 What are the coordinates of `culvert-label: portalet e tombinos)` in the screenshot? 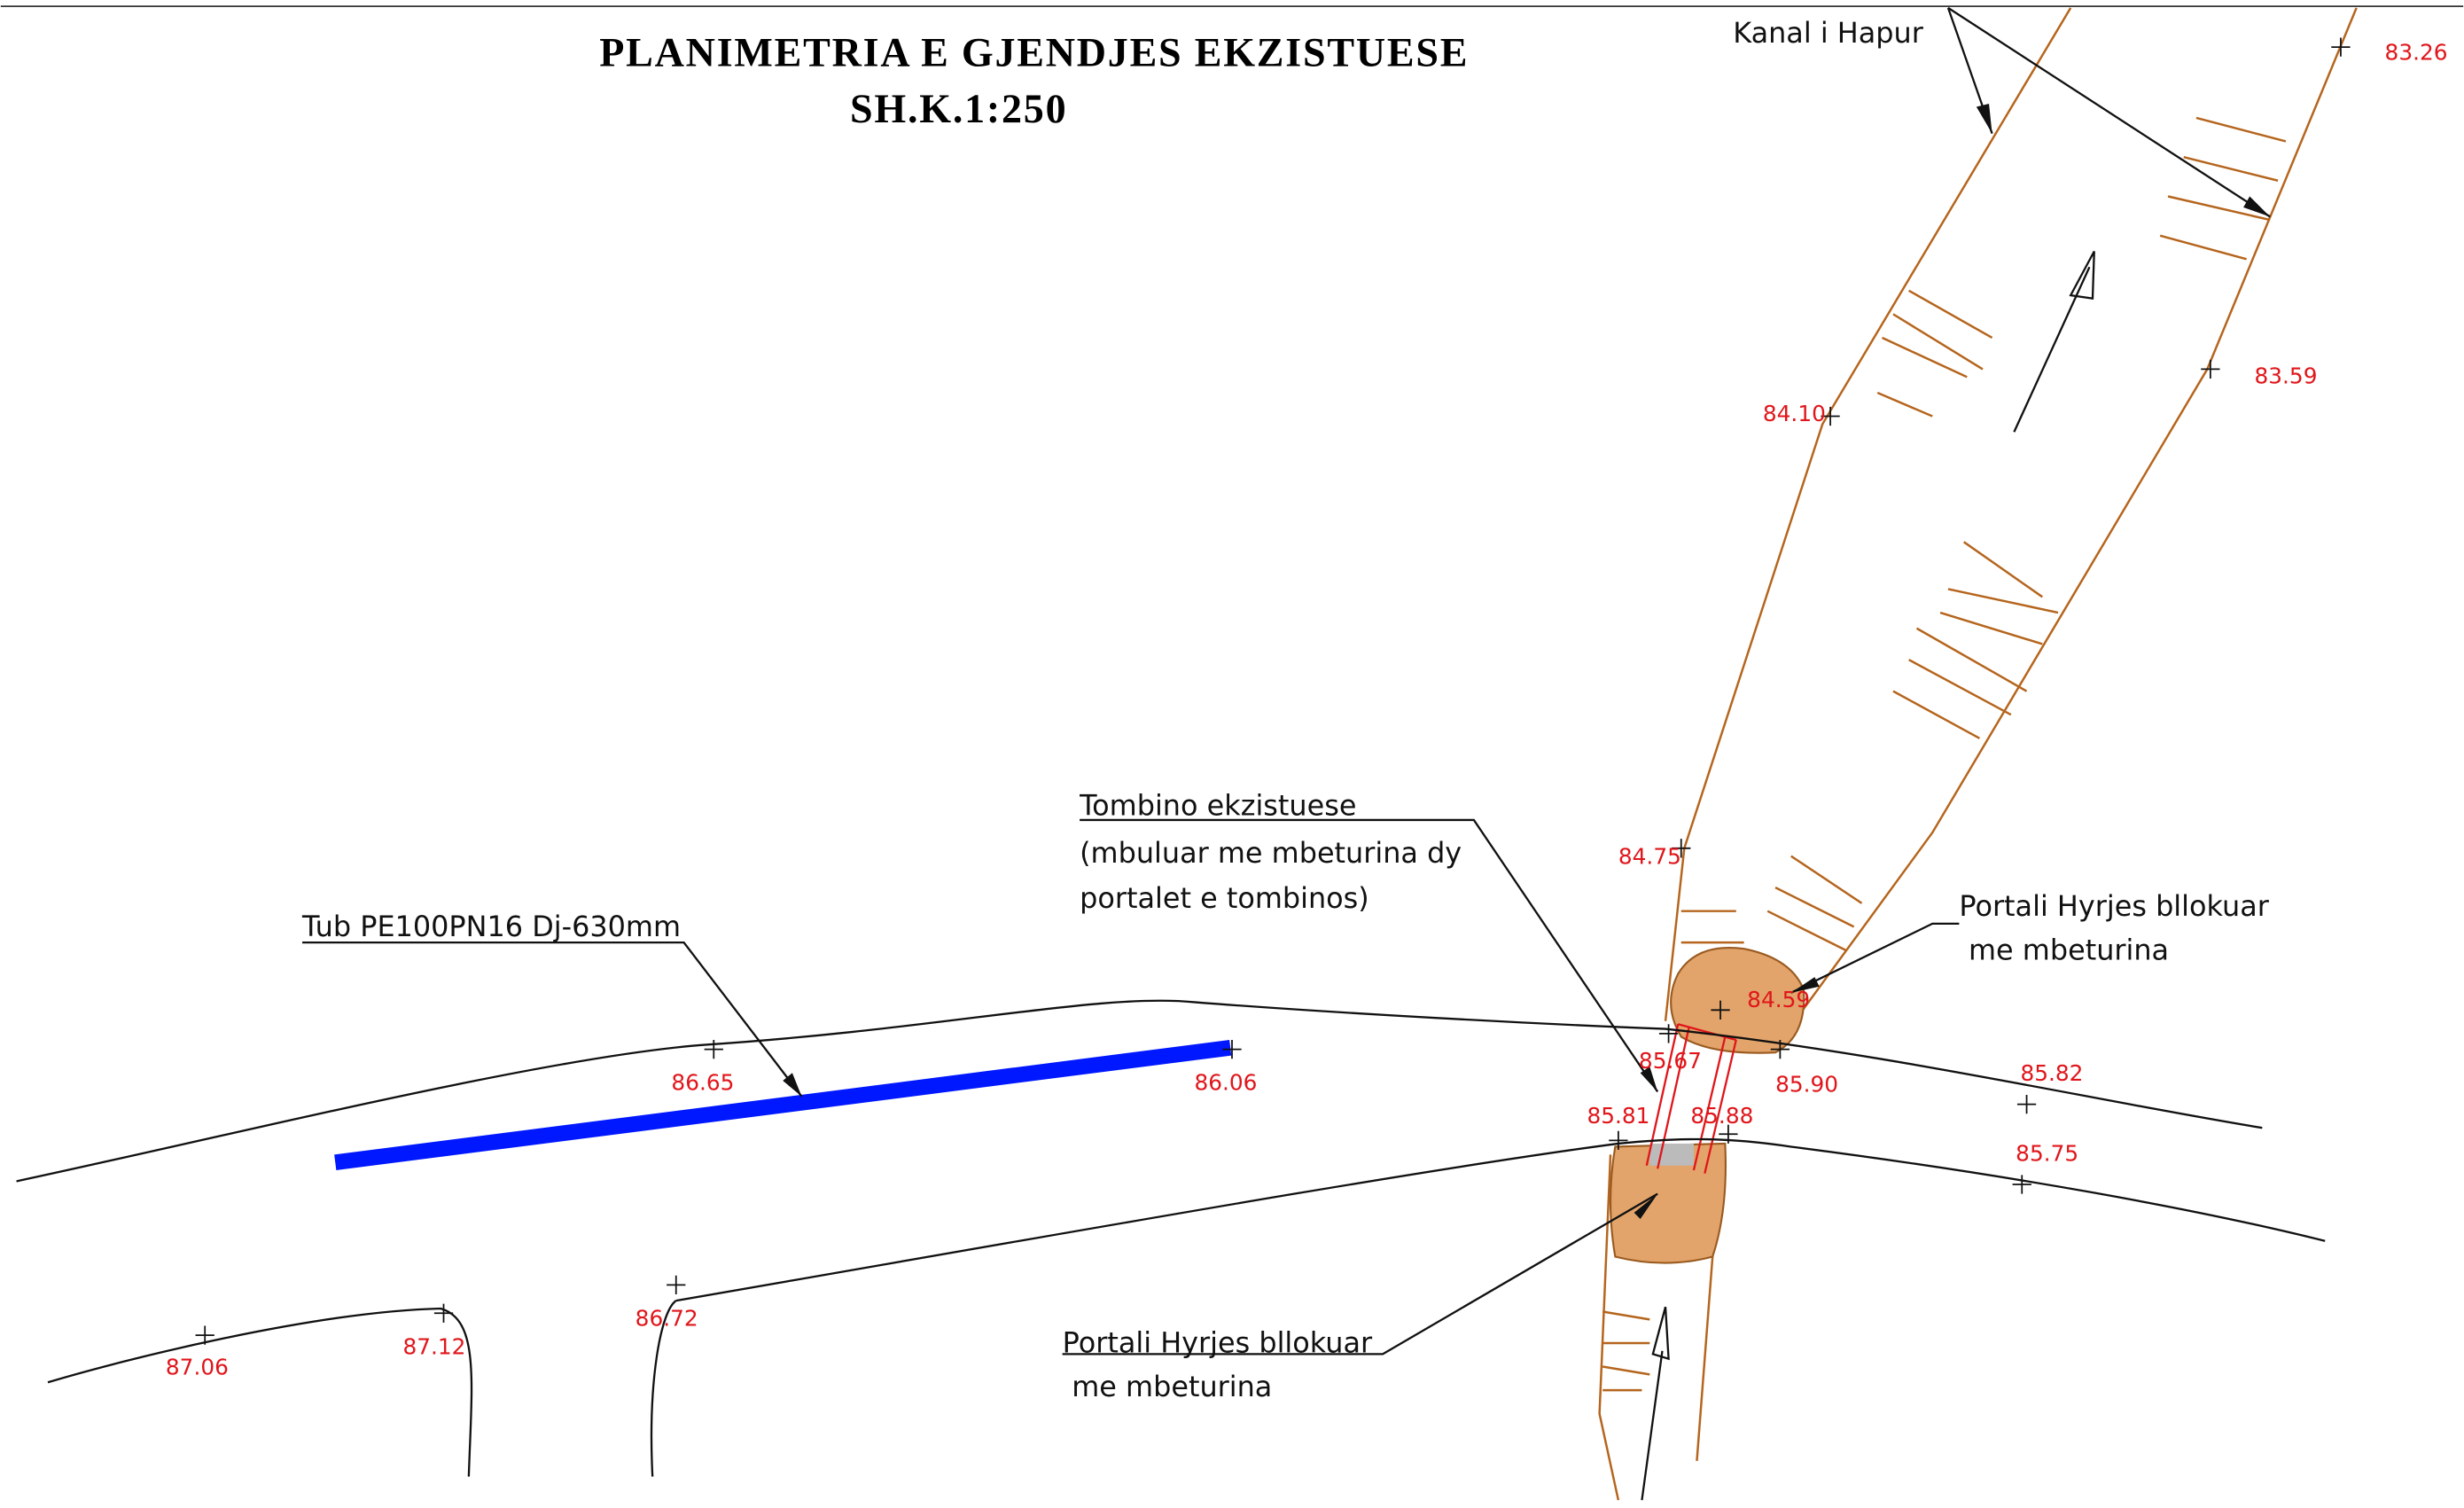 It's located at (1224, 898).